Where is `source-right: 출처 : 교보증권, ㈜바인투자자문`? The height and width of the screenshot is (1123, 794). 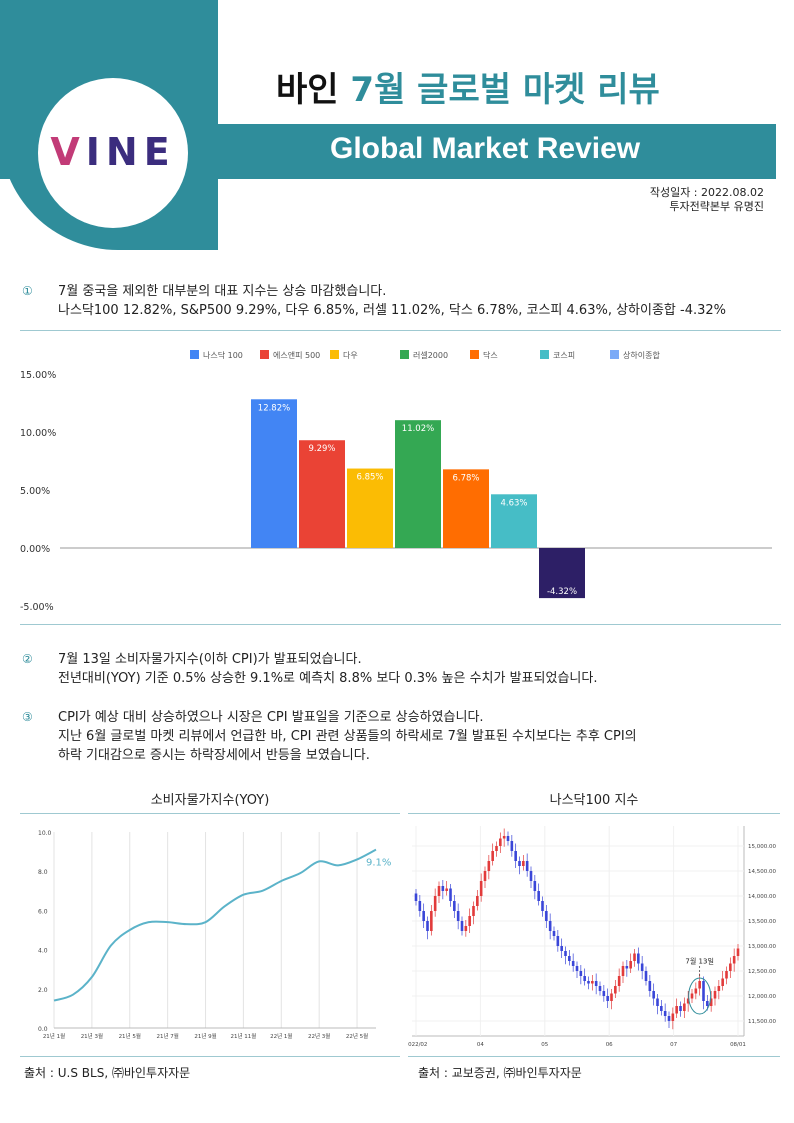
source-right: 출처 : 교보증권, ㈜바인투자자문 is located at coordinates (500, 1073).